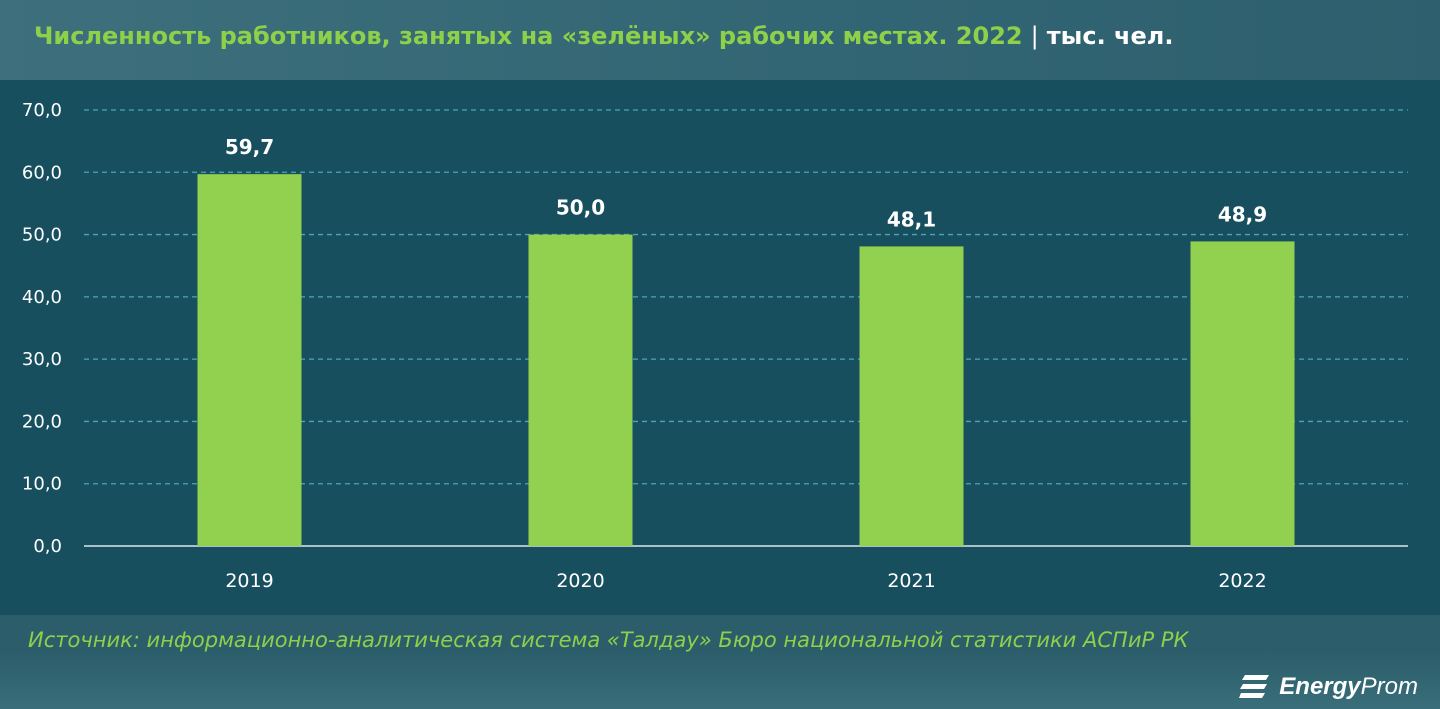 The image size is (1440, 709). Describe the element at coordinates (42, 421) in the screenshot. I see `y-tick-label: 20,0` at that location.